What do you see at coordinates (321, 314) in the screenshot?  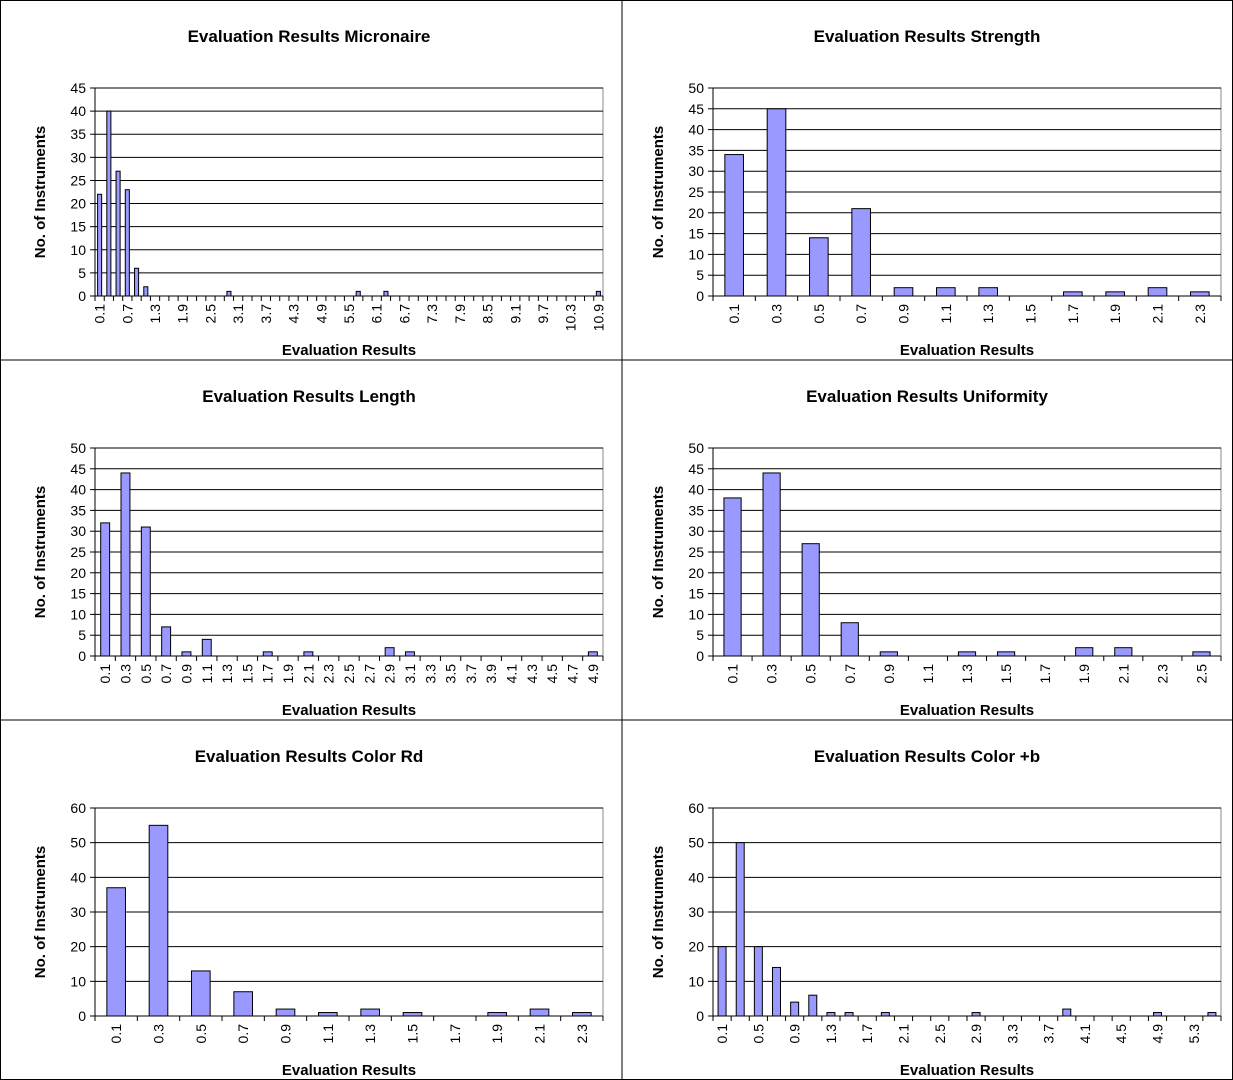 I see `x-tick-label: 4.9` at bounding box center [321, 314].